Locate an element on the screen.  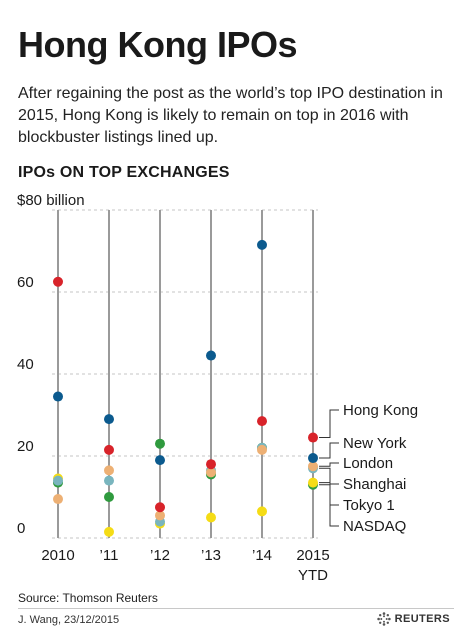
y-tick-label: 60 is located at coordinates (25, 282).